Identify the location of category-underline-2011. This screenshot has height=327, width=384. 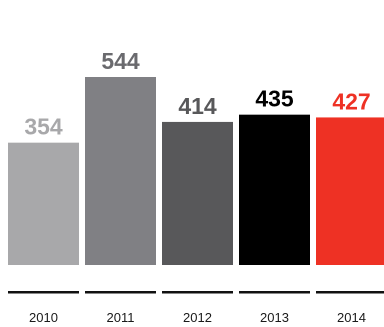
(120, 292).